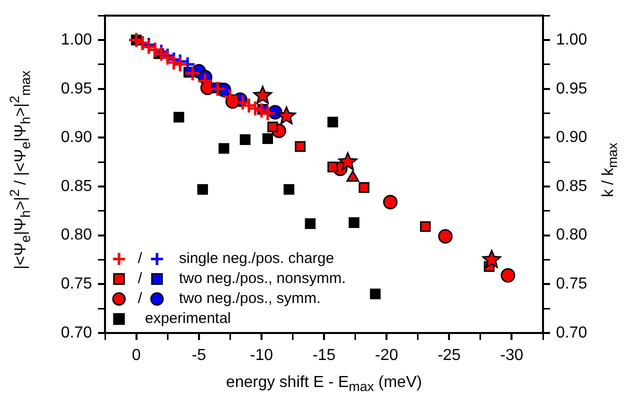  Describe the element at coordinates (572, 89) in the screenshot. I see `y2-tick-label: 0.95` at that location.